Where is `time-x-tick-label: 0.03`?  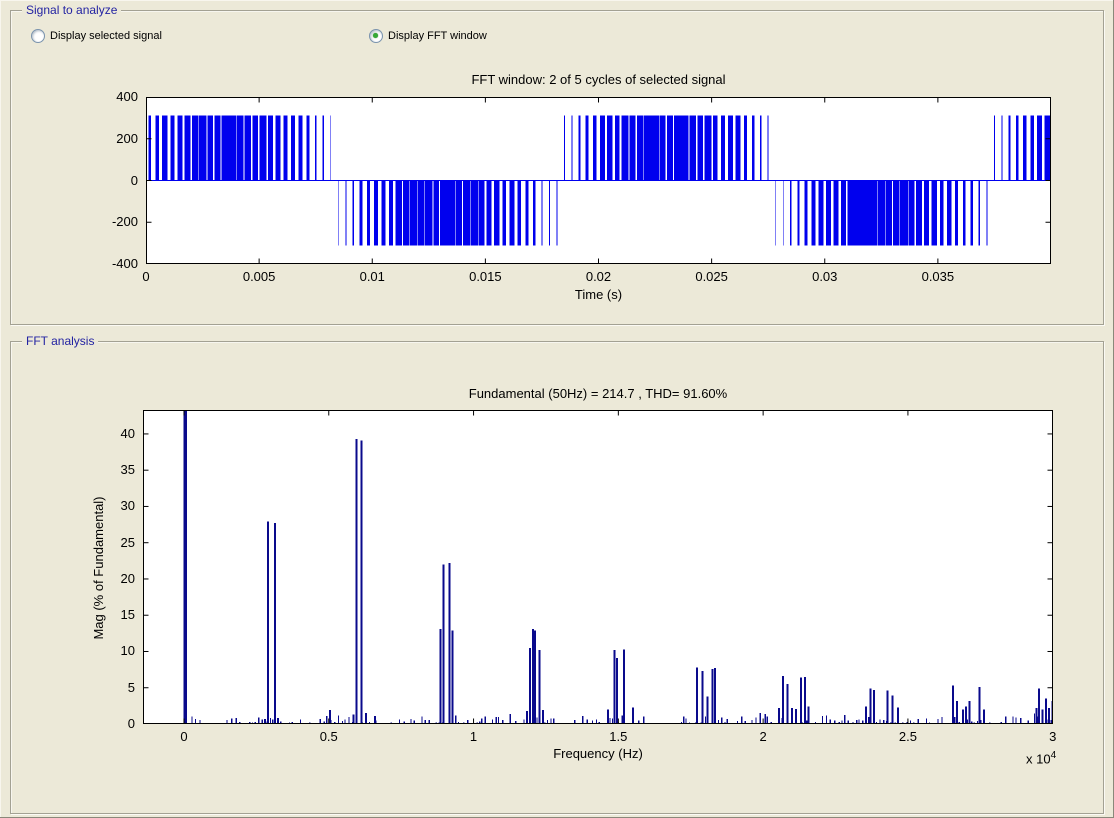
time-x-tick-label: 0.03 is located at coordinates (825, 276).